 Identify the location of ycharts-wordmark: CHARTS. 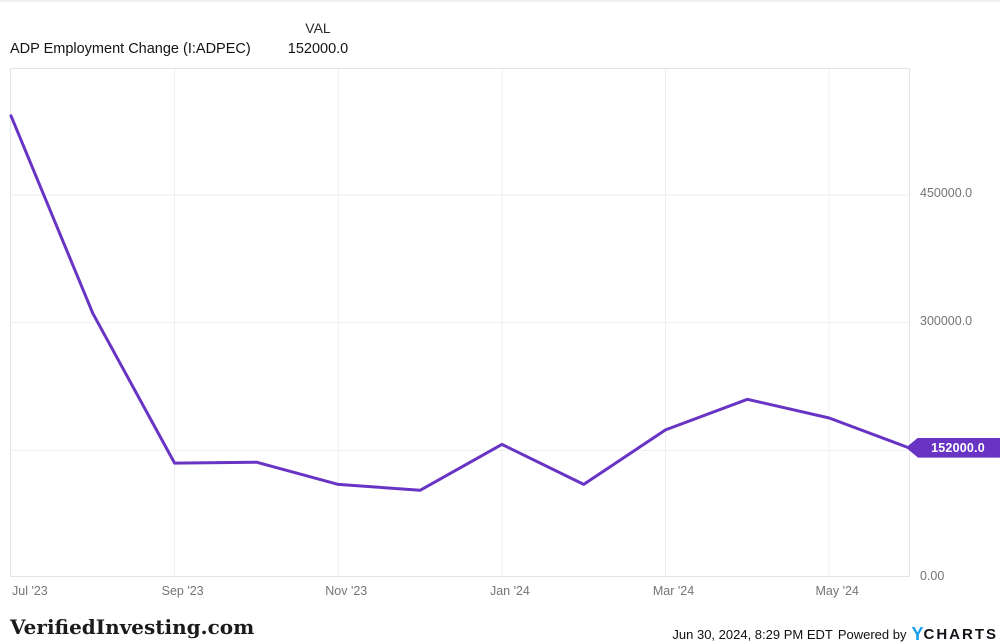
(960, 634).